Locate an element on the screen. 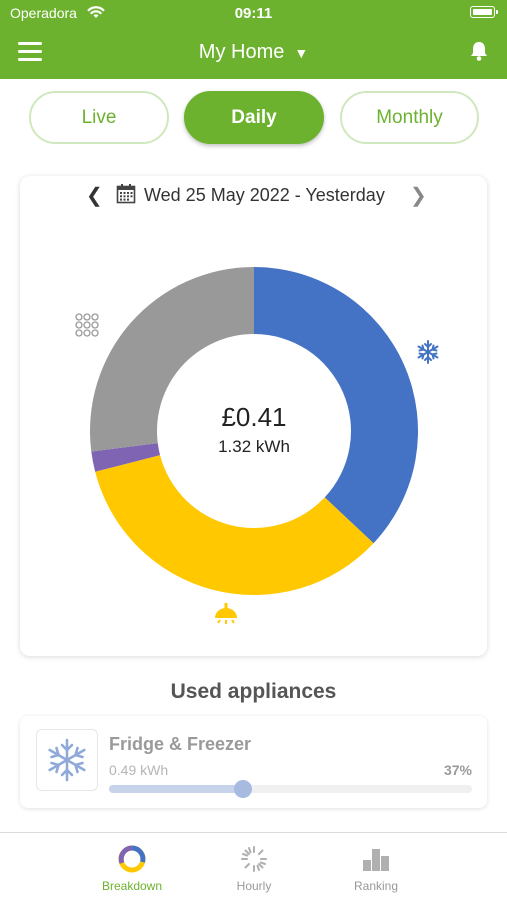 Image resolution: width=507 pixels, height=901 pixels. grid-icon is located at coordinates (87, 325).